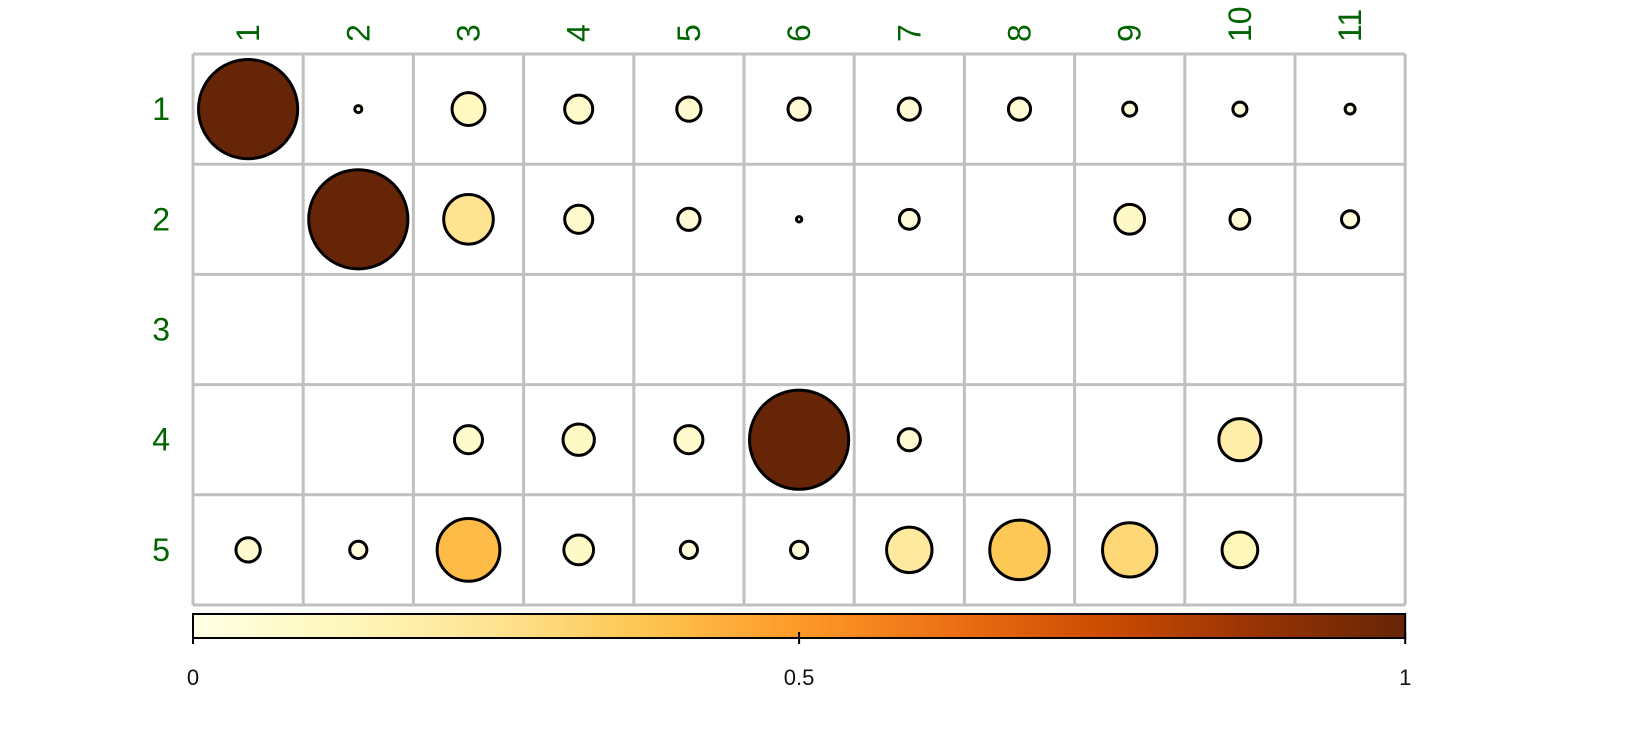 The height and width of the screenshot is (750, 1650). I want to click on bubble-r2-c10, so click(1240, 219).